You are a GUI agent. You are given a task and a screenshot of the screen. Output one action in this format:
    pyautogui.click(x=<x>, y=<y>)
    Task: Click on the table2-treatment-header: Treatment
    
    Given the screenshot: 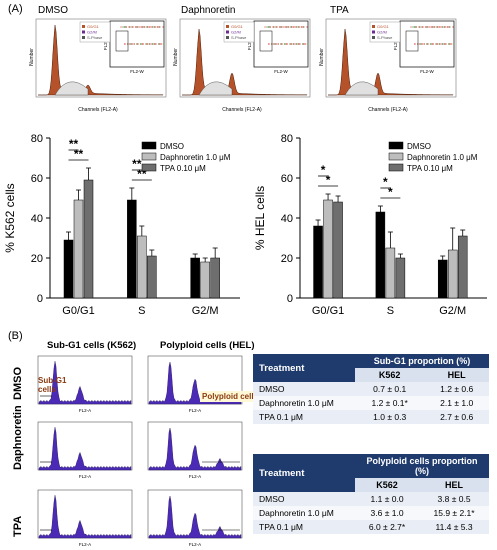 What is the action you would take?
    pyautogui.click(x=304, y=473)
    